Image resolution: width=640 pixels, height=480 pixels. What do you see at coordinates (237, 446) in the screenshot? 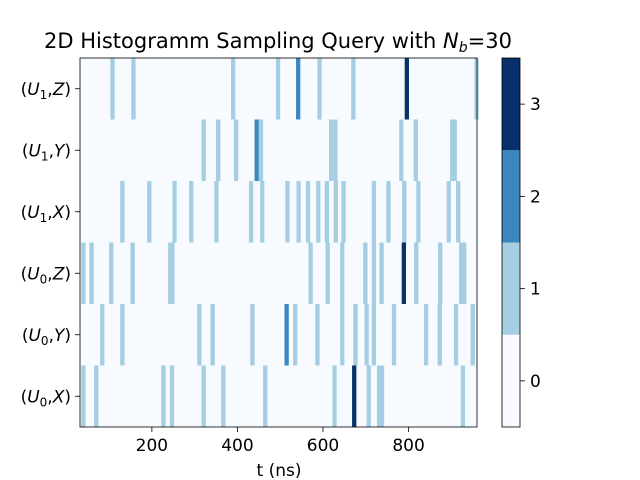
I see `x-tick-label: 400` at bounding box center [237, 446].